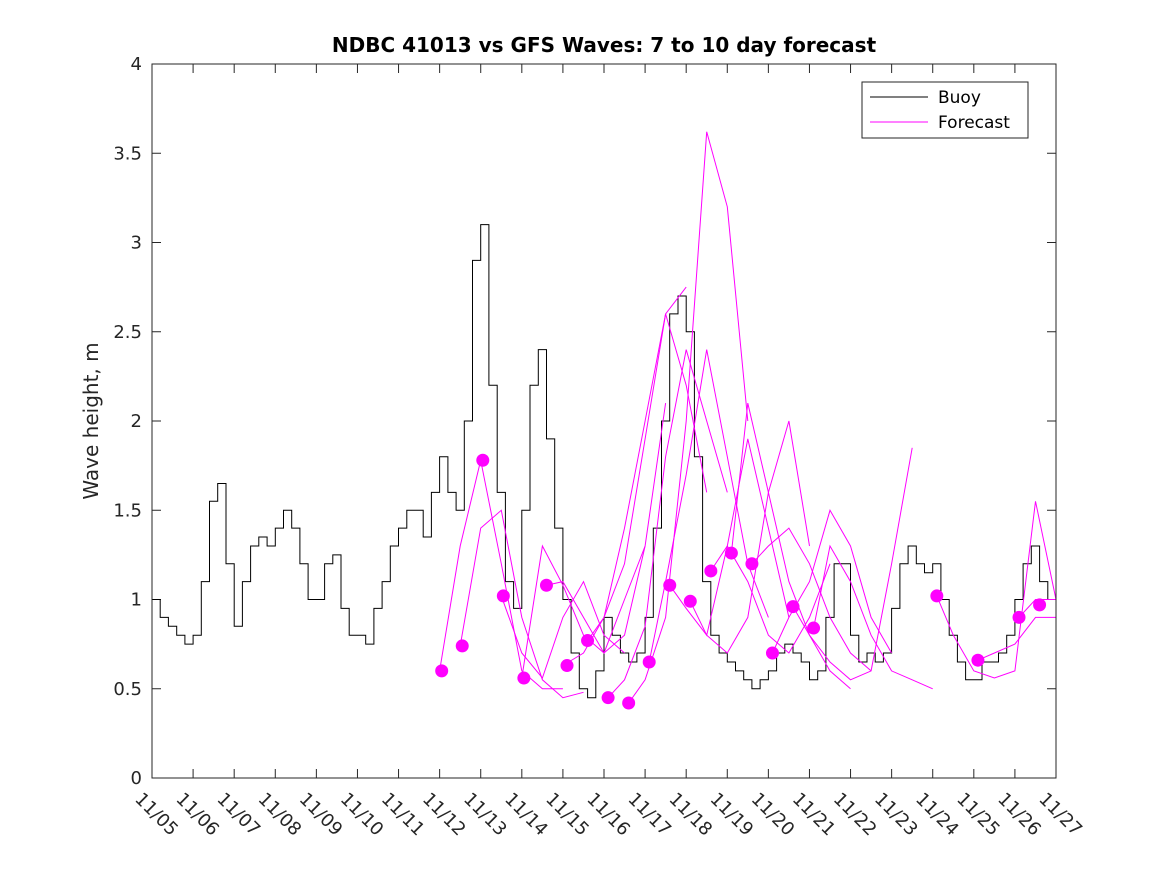 Image resolution: width=1167 pixels, height=875 pixels. What do you see at coordinates (136, 421) in the screenshot?
I see `y-tick-label: 2` at bounding box center [136, 421].